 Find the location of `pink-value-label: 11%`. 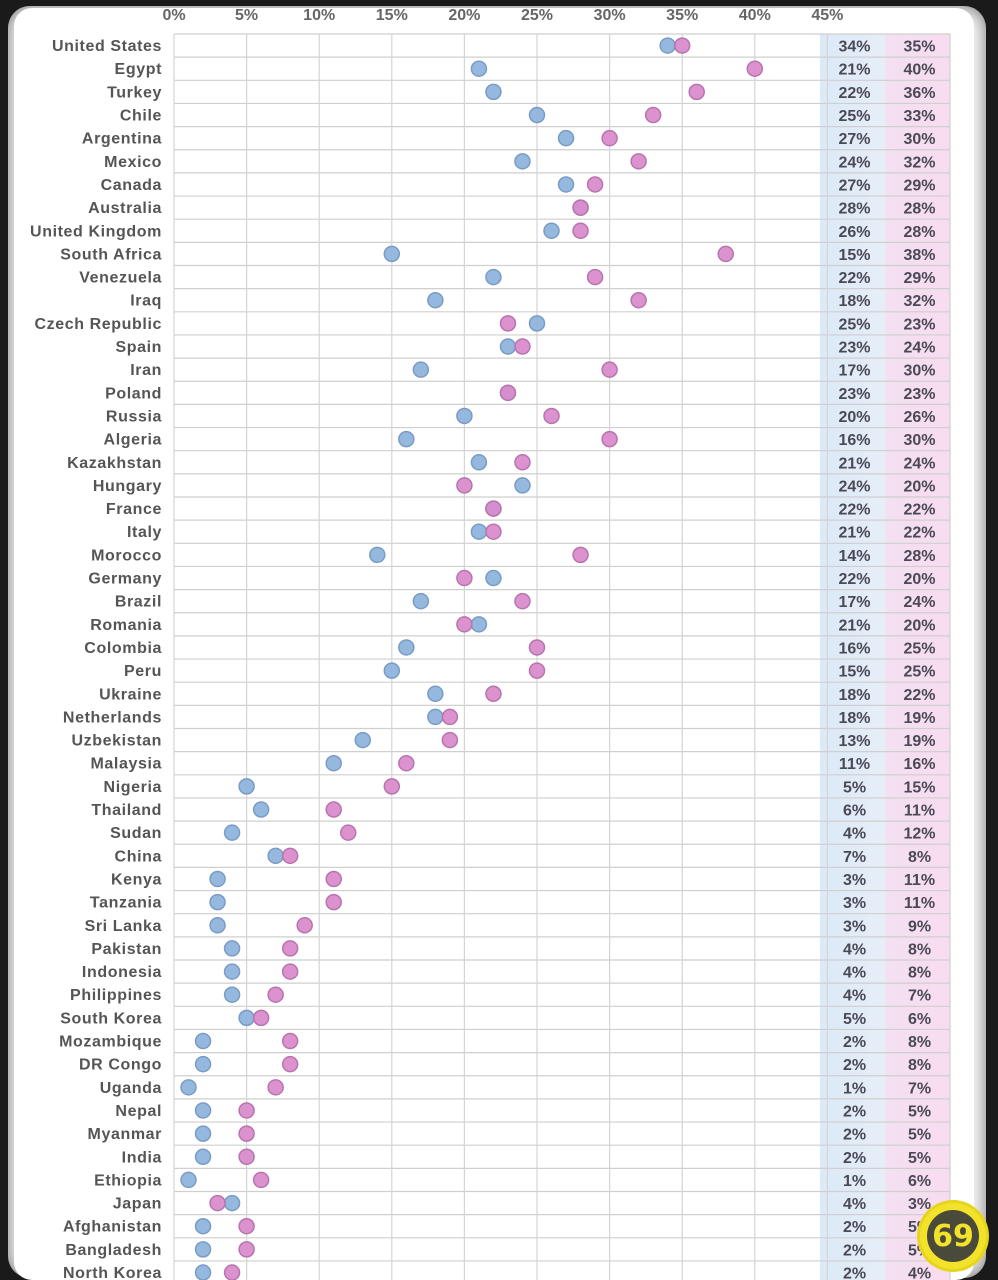

pink-value-label: 11% is located at coordinates (919, 903).